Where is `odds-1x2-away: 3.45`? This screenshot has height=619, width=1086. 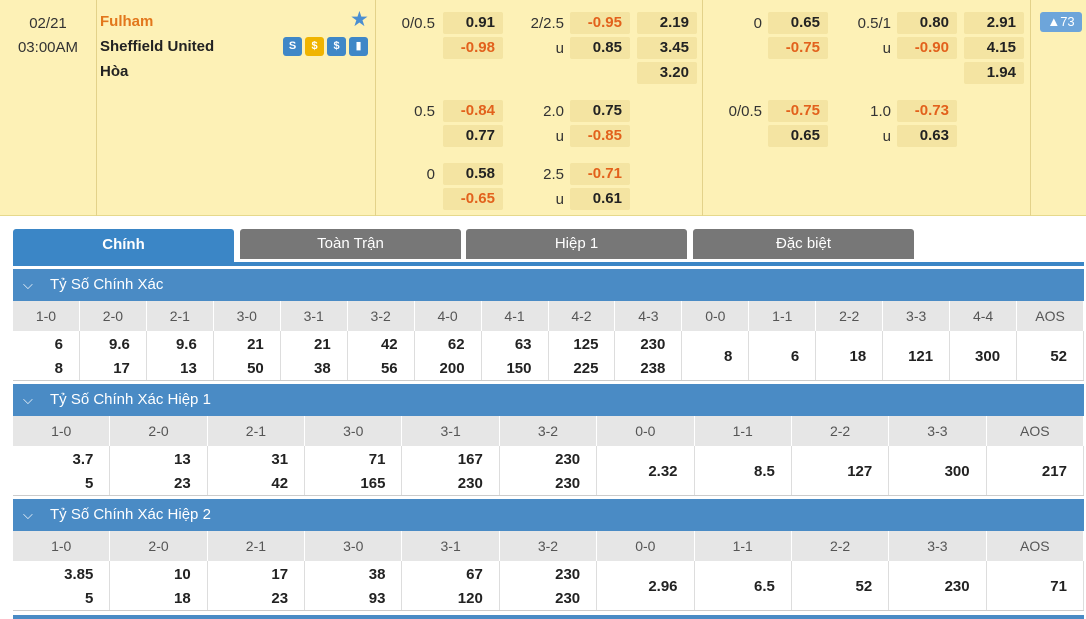 odds-1x2-away: 3.45 is located at coordinates (667, 48).